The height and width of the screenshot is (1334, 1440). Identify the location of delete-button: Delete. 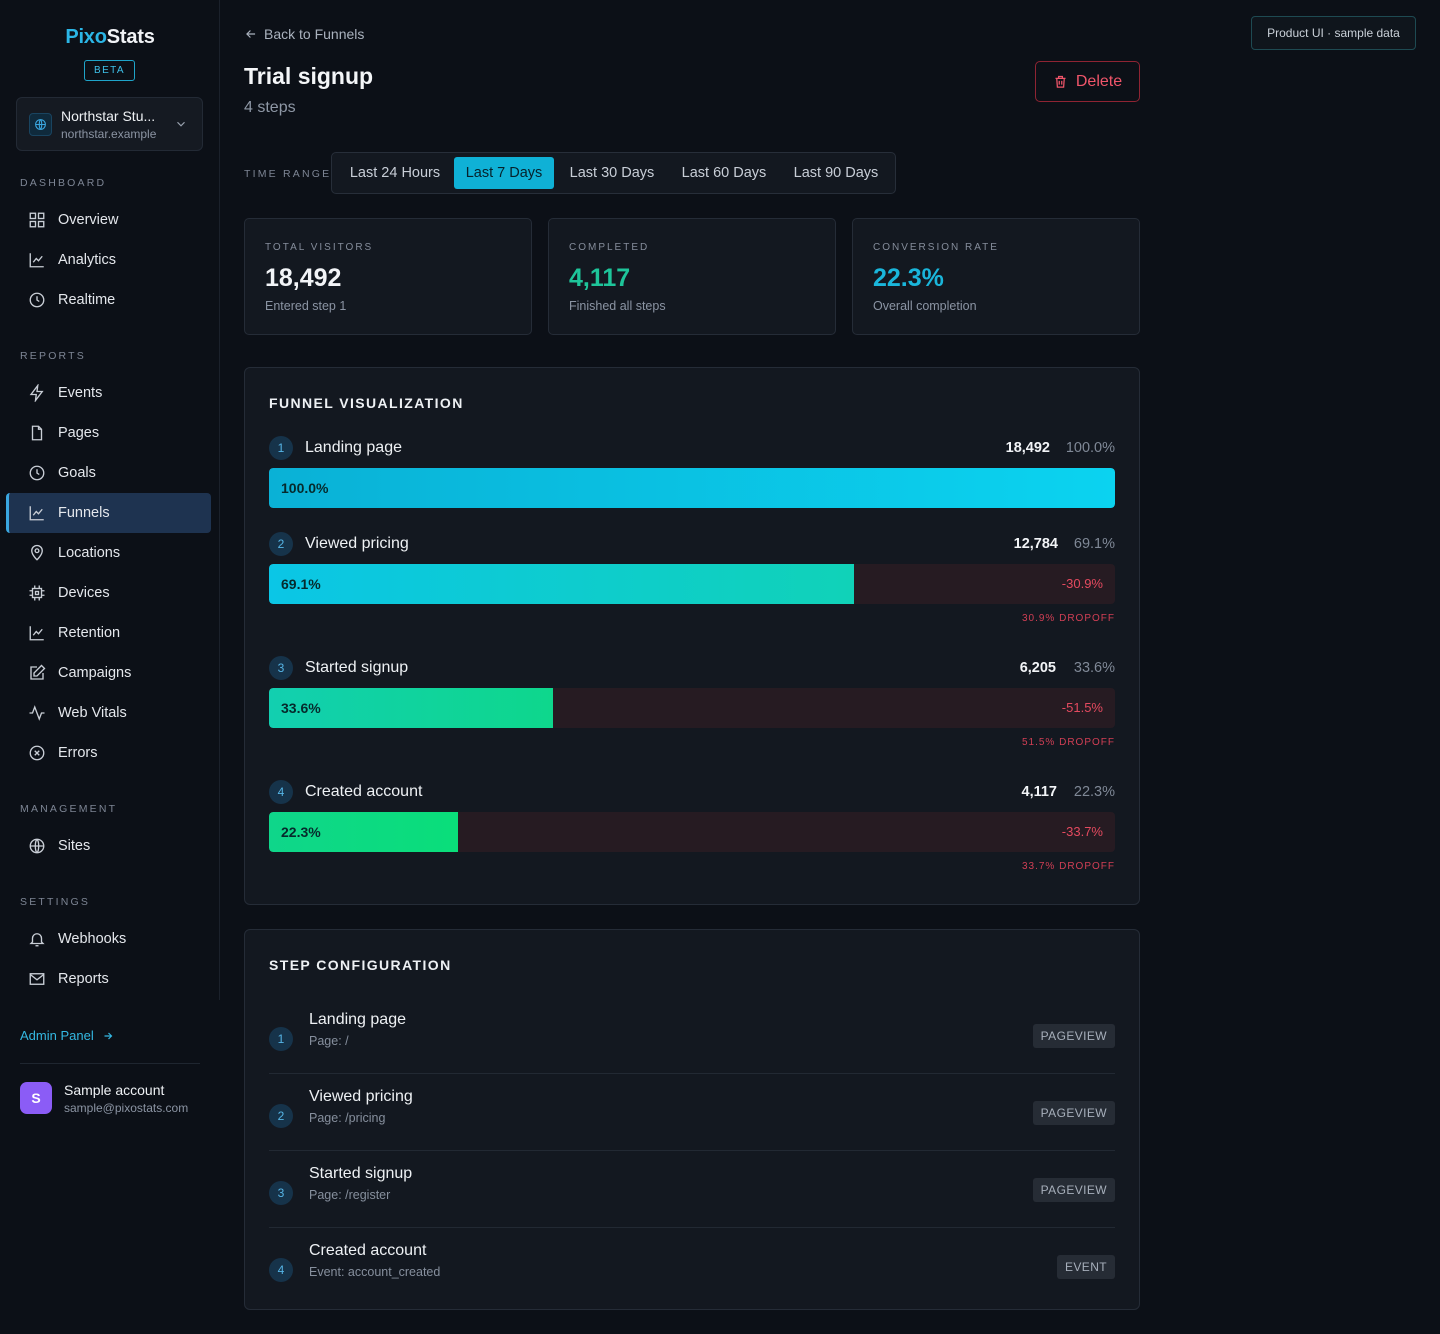
(1087, 81).